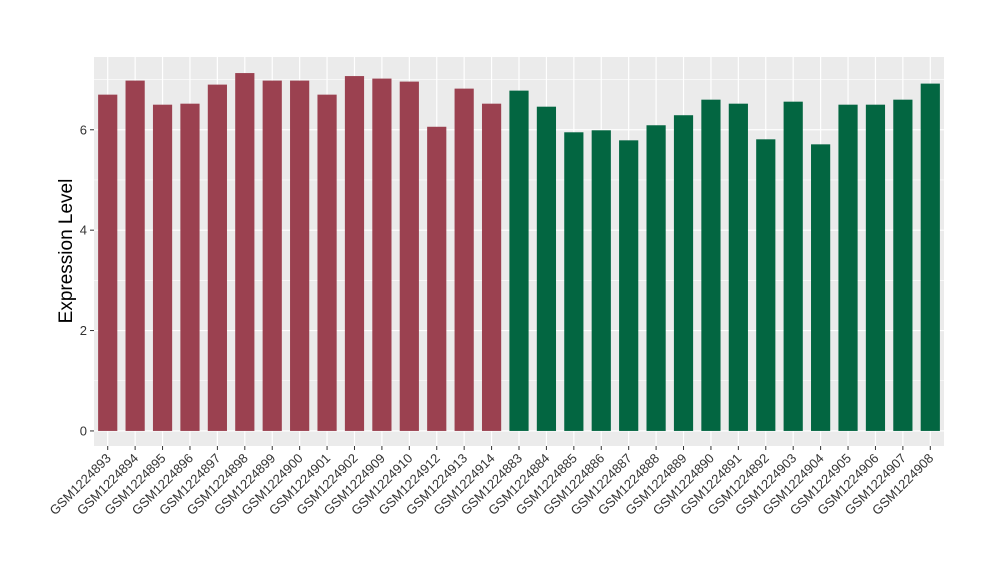  I want to click on bar-GSM1224888, so click(656, 278).